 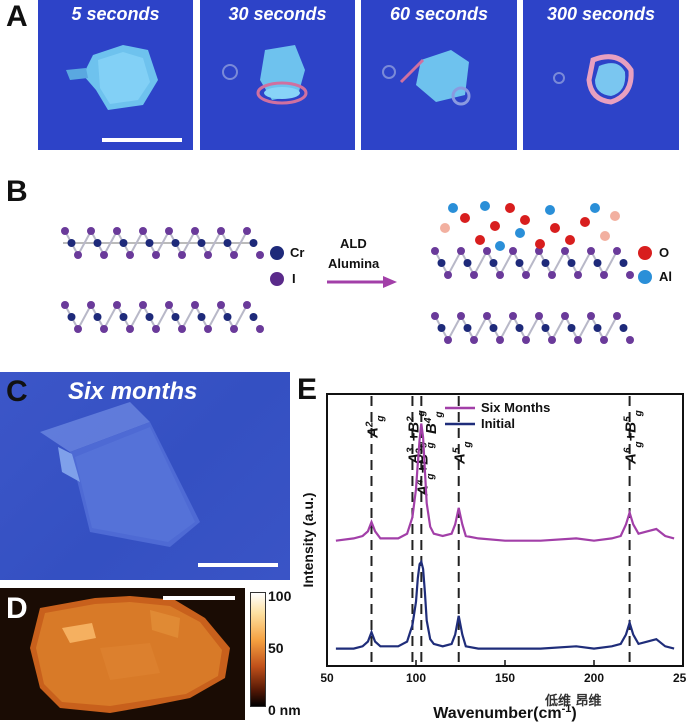 I want to click on mode-label: A5g, so click(x=462, y=453).